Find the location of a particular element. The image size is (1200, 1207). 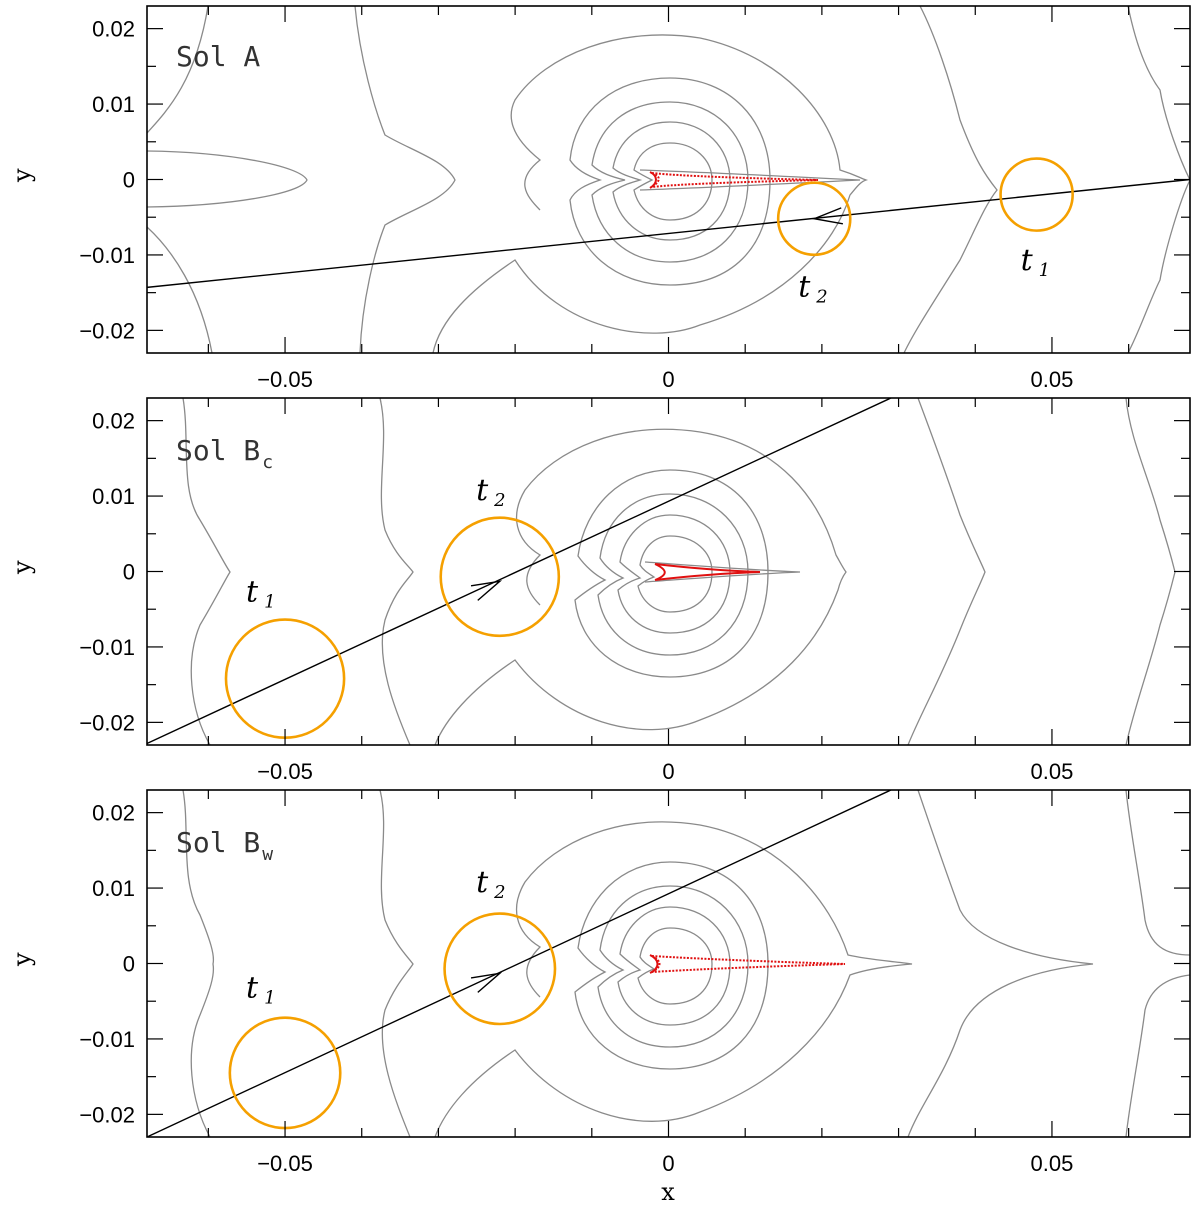

trajectory-sol-a is located at coordinates (668, 233).